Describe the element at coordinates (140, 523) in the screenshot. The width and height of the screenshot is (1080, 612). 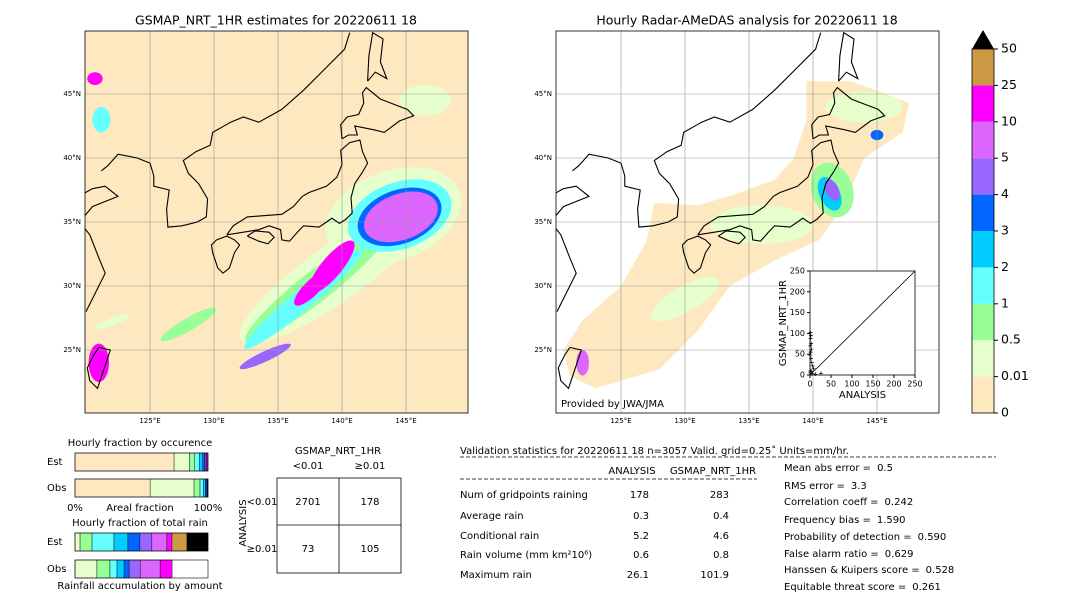
I see `chart-title: Hourly fraction of total rain` at that location.